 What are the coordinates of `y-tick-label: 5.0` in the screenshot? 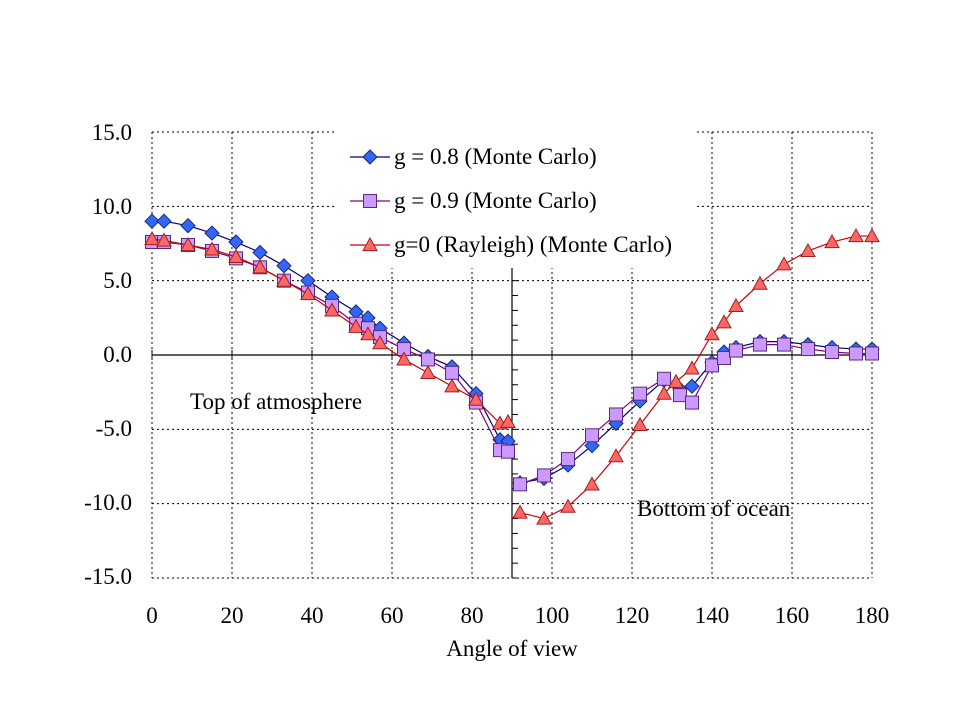 It's located at (117, 280).